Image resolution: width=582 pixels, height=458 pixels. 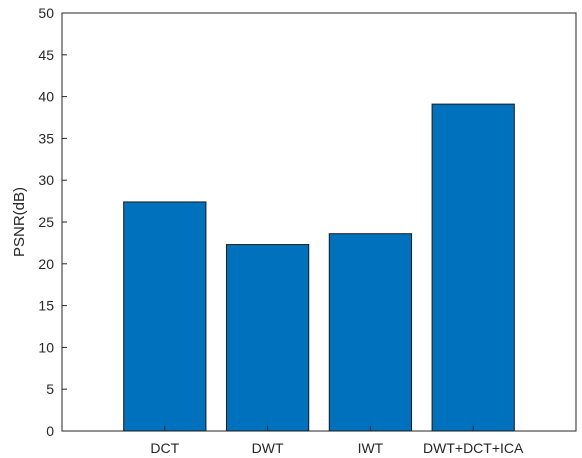 What do you see at coordinates (46, 13) in the screenshot?
I see `y-tick-label: 50` at bounding box center [46, 13].